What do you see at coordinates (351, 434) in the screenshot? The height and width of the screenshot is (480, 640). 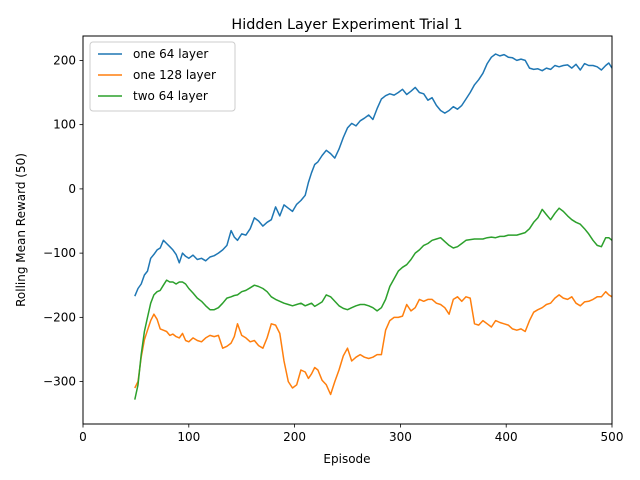 I see `x-axis-ticks: 0 100 200 300 400 500` at bounding box center [351, 434].